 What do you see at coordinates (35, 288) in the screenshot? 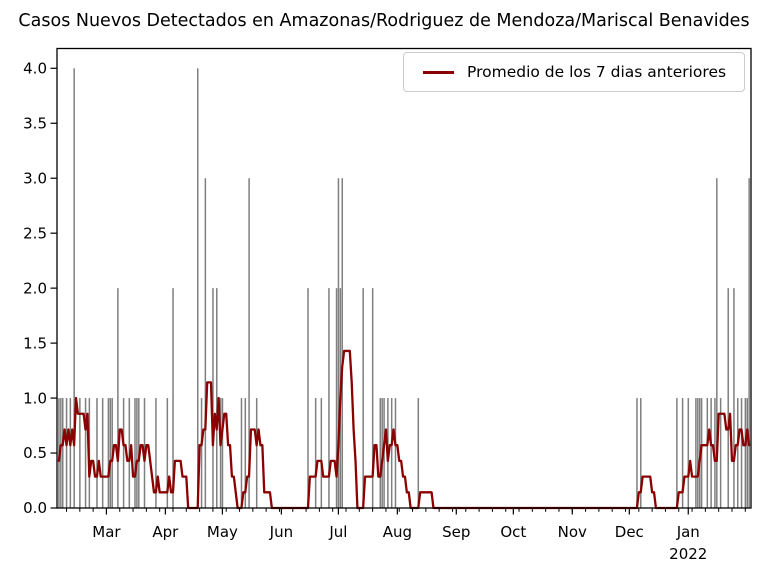
I see `y-tick-label: 2.0` at bounding box center [35, 288].